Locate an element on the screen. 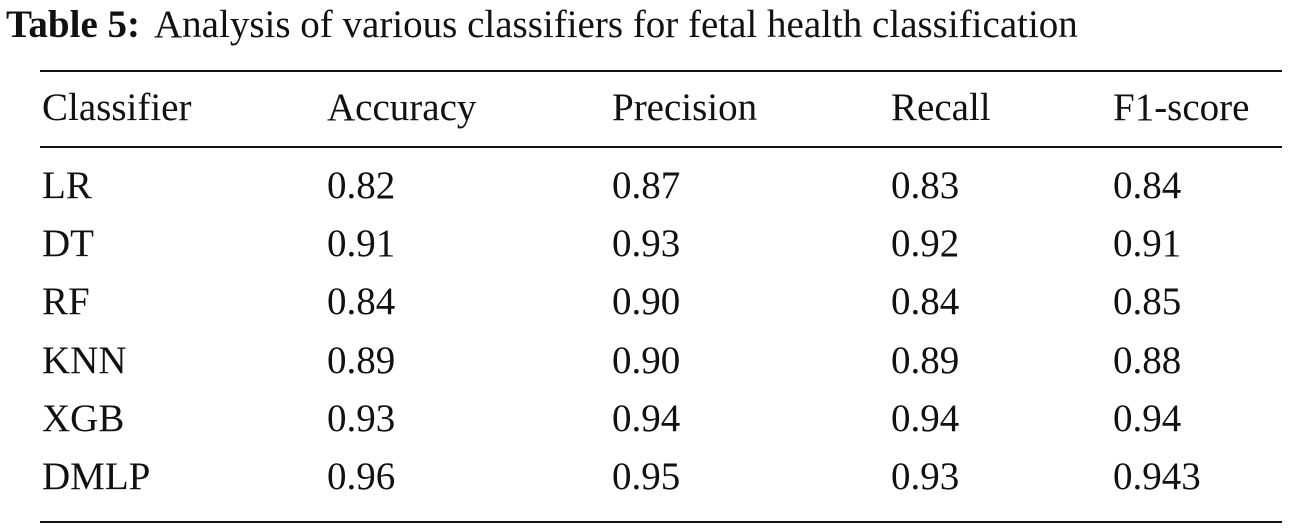  table-cell: KNN is located at coordinates (84, 360).